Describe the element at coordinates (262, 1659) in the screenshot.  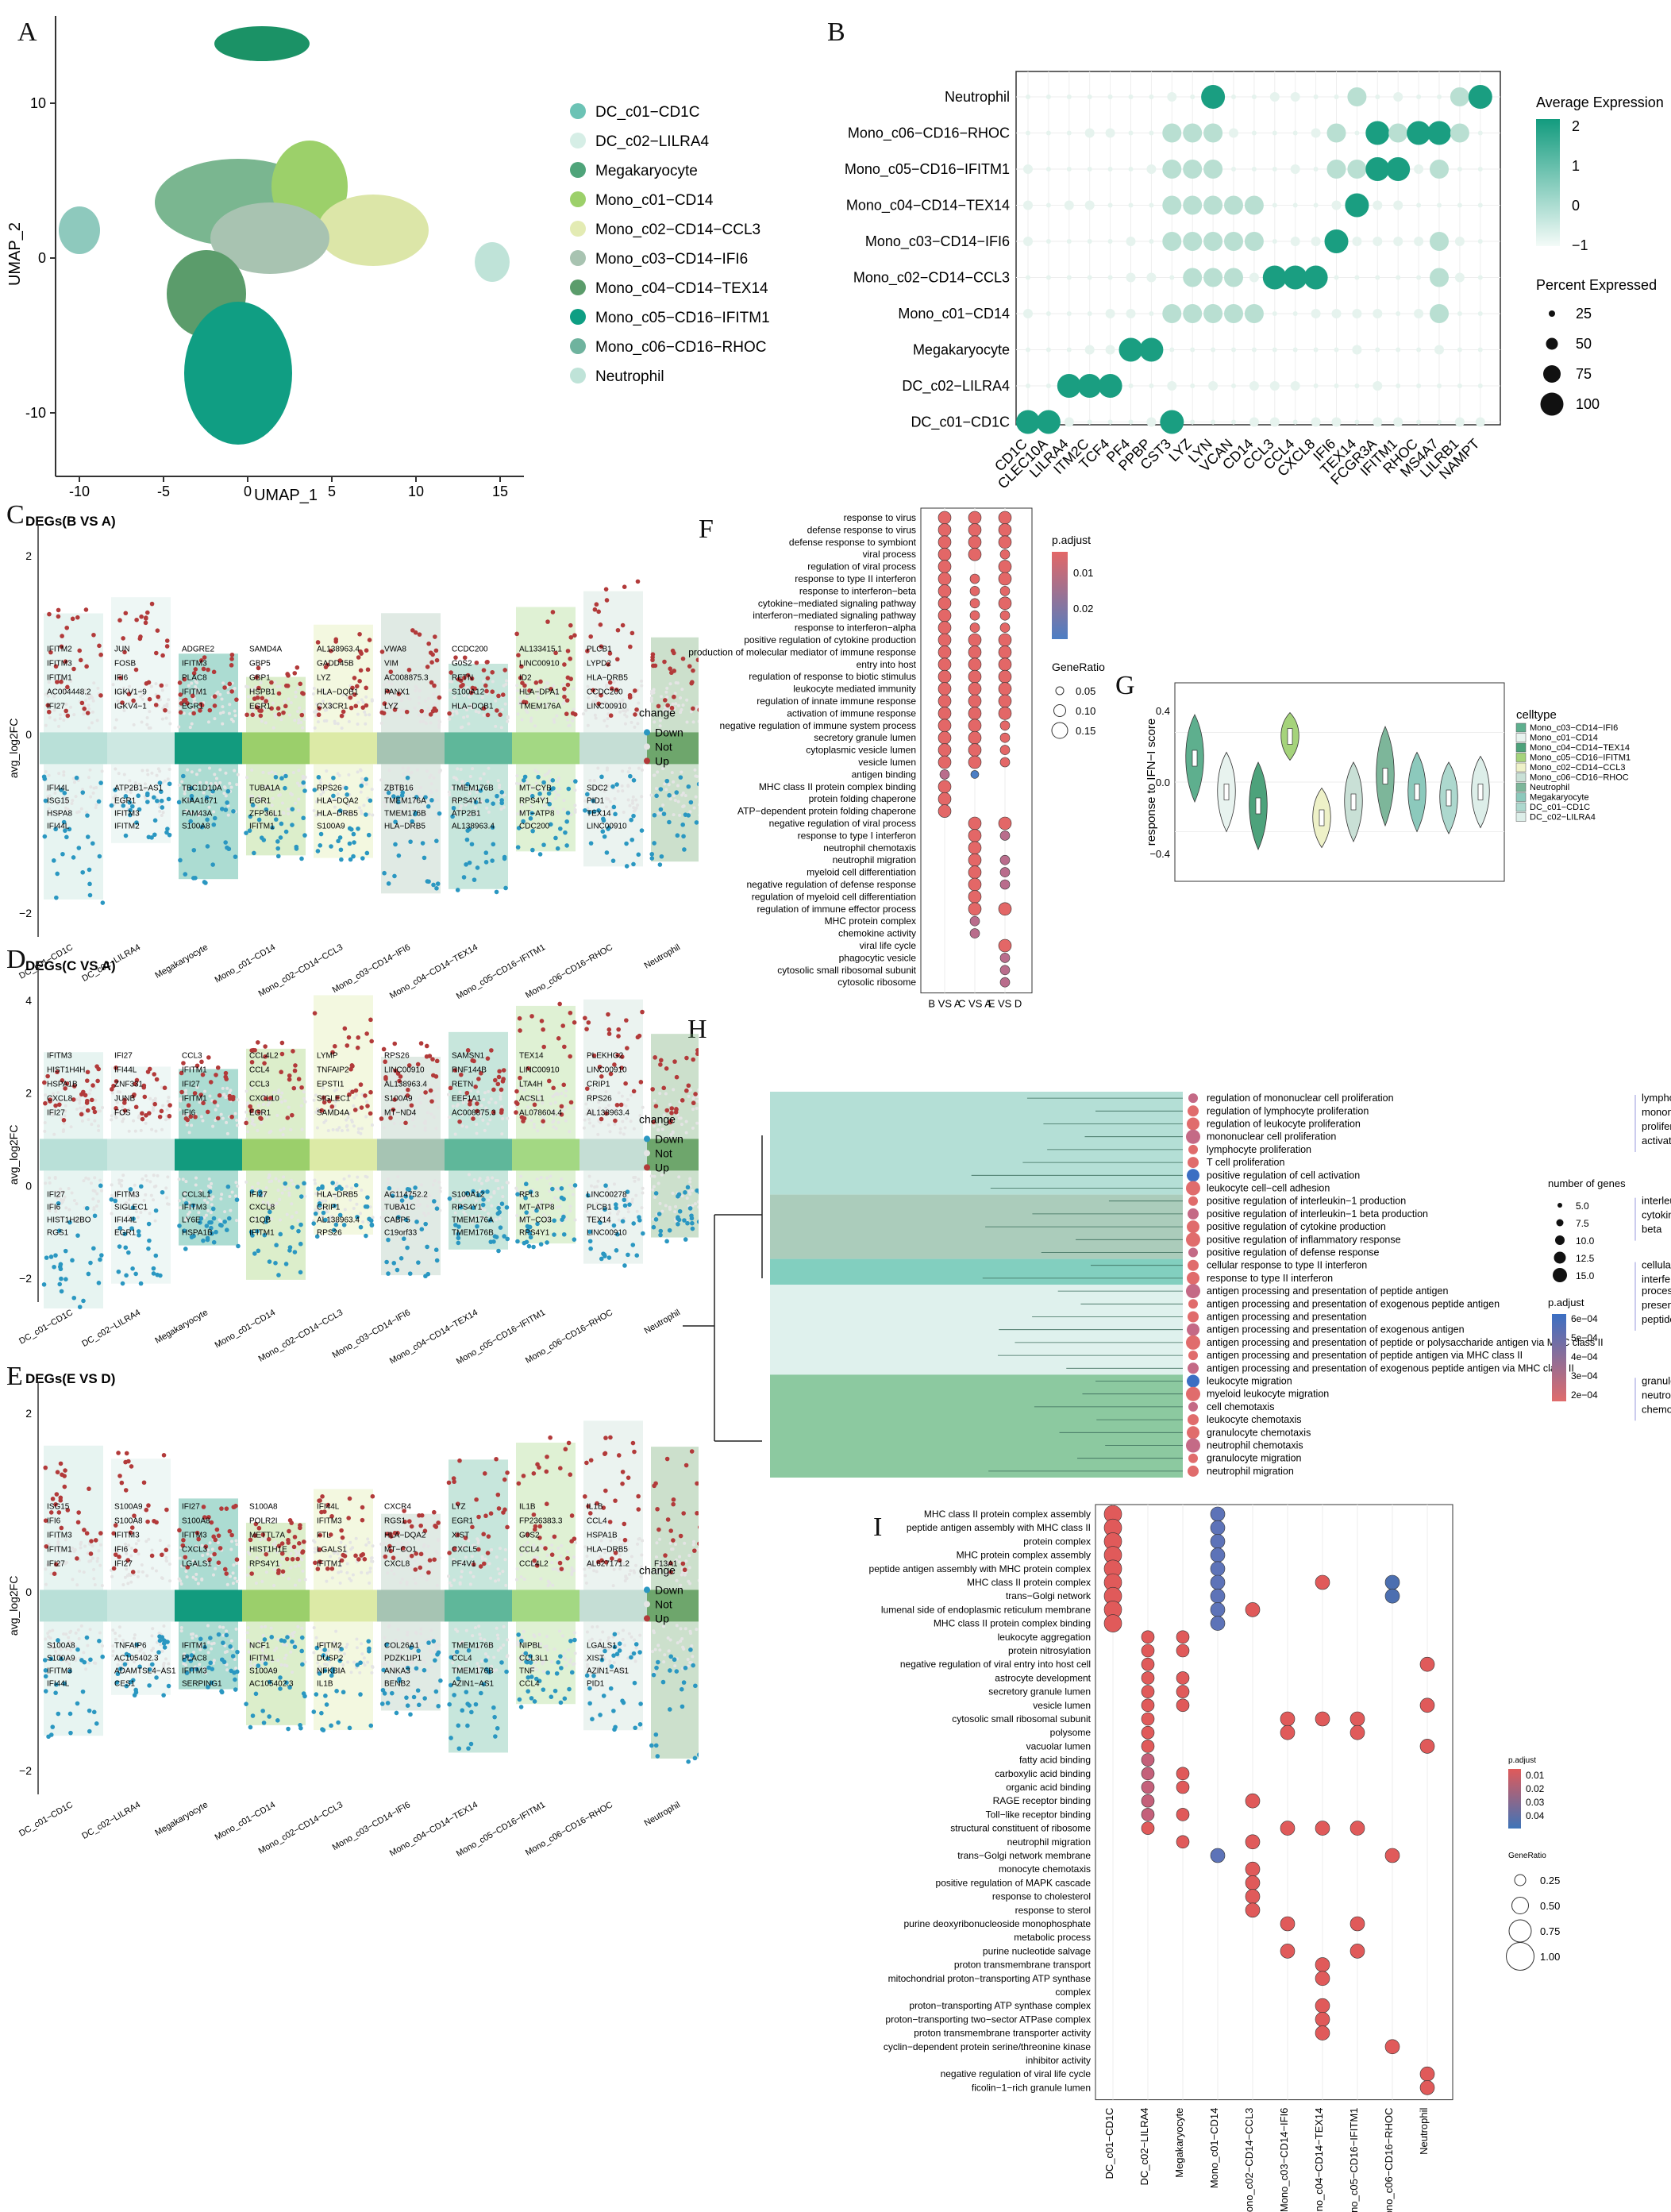
I see `deg-gene-label: IFITM1` at that location.